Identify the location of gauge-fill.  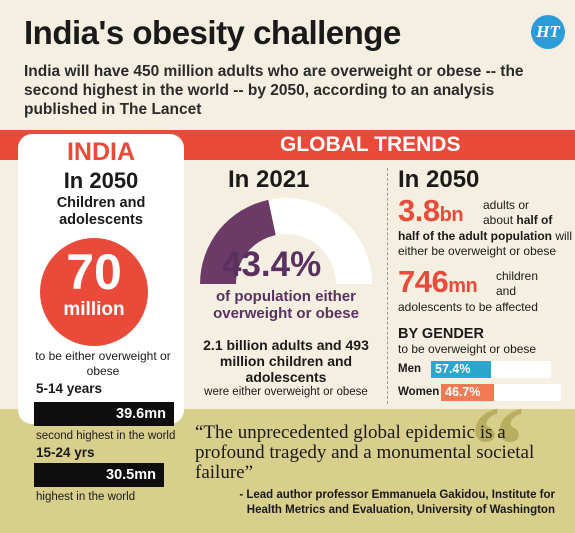
(238, 241).